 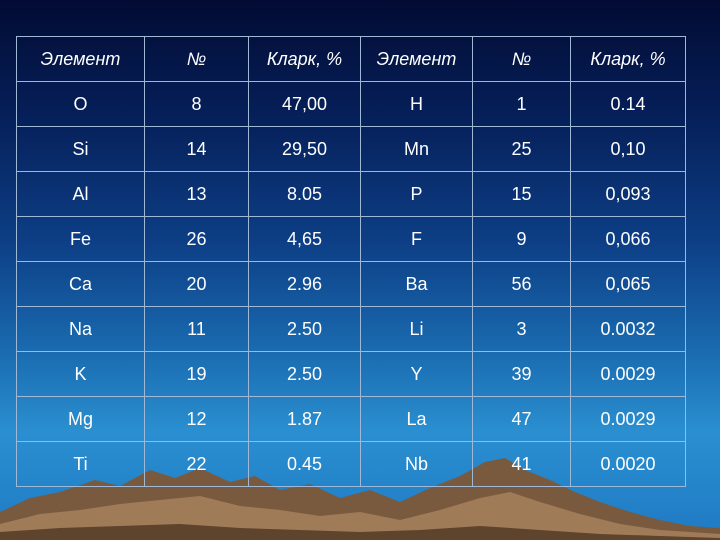 I want to click on cell-clarke-2: 0.0032, so click(x=628, y=329).